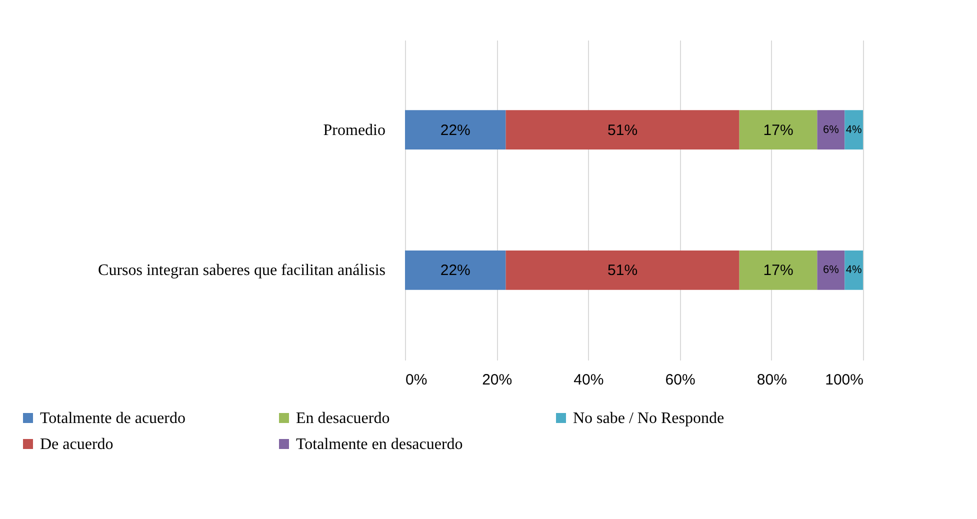  What do you see at coordinates (417, 380) in the screenshot?
I see `x-tick-label: 0%` at bounding box center [417, 380].